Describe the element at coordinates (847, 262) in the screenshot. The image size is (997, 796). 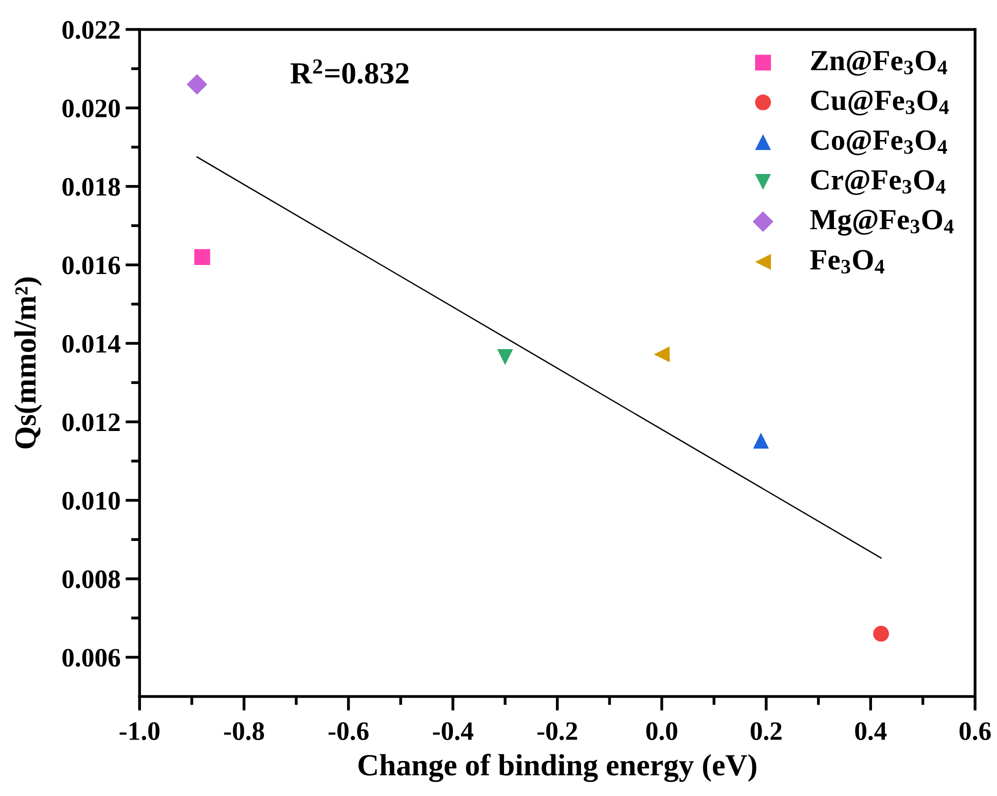
I see `legend-label: Fe$_{3}$O$_{4}$` at that location.